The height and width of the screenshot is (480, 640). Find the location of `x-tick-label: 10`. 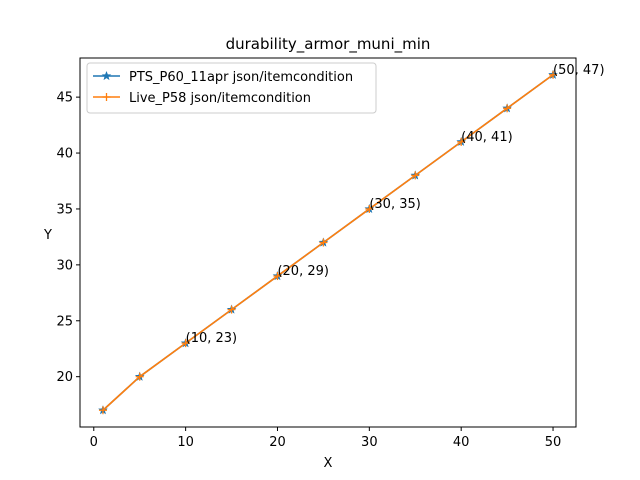

x-tick-label: 10 is located at coordinates (185, 442).